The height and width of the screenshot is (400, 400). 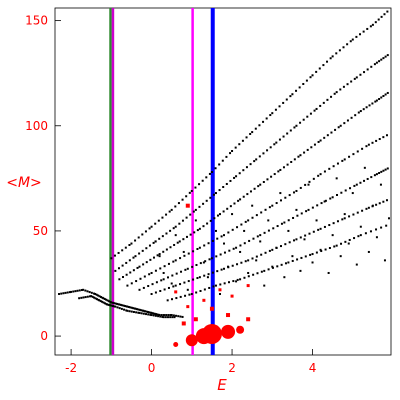 I want to click on y-tick-label: 150, so click(x=36, y=21).